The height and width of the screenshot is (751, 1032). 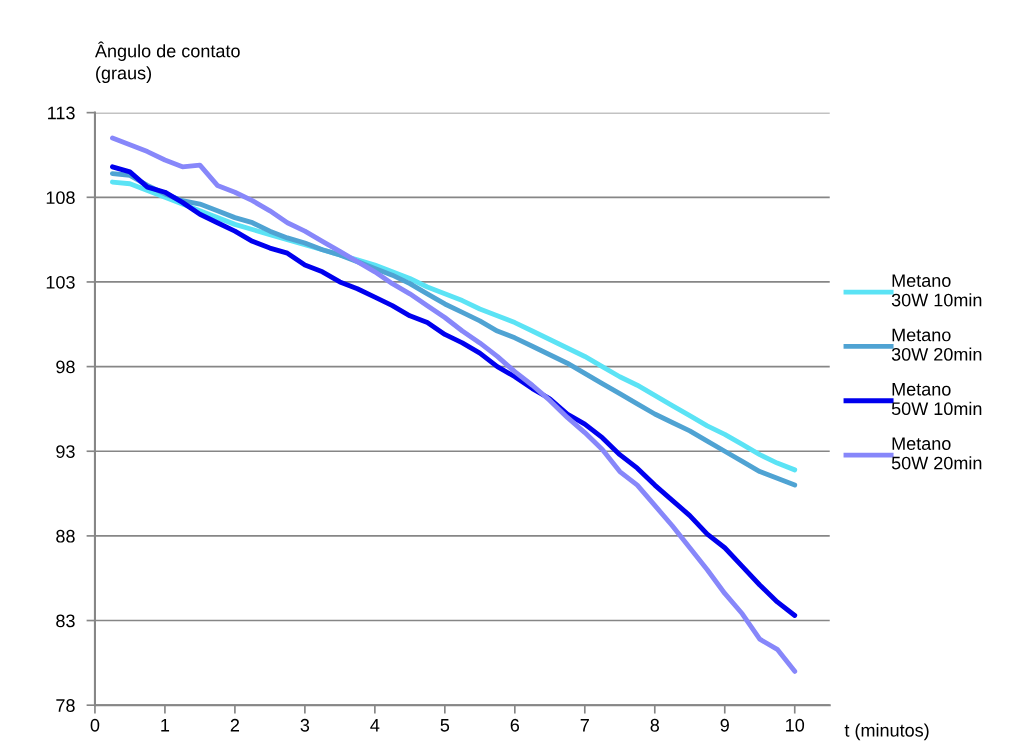 What do you see at coordinates (445, 725) in the screenshot?
I see `x-tick-label: 5` at bounding box center [445, 725].